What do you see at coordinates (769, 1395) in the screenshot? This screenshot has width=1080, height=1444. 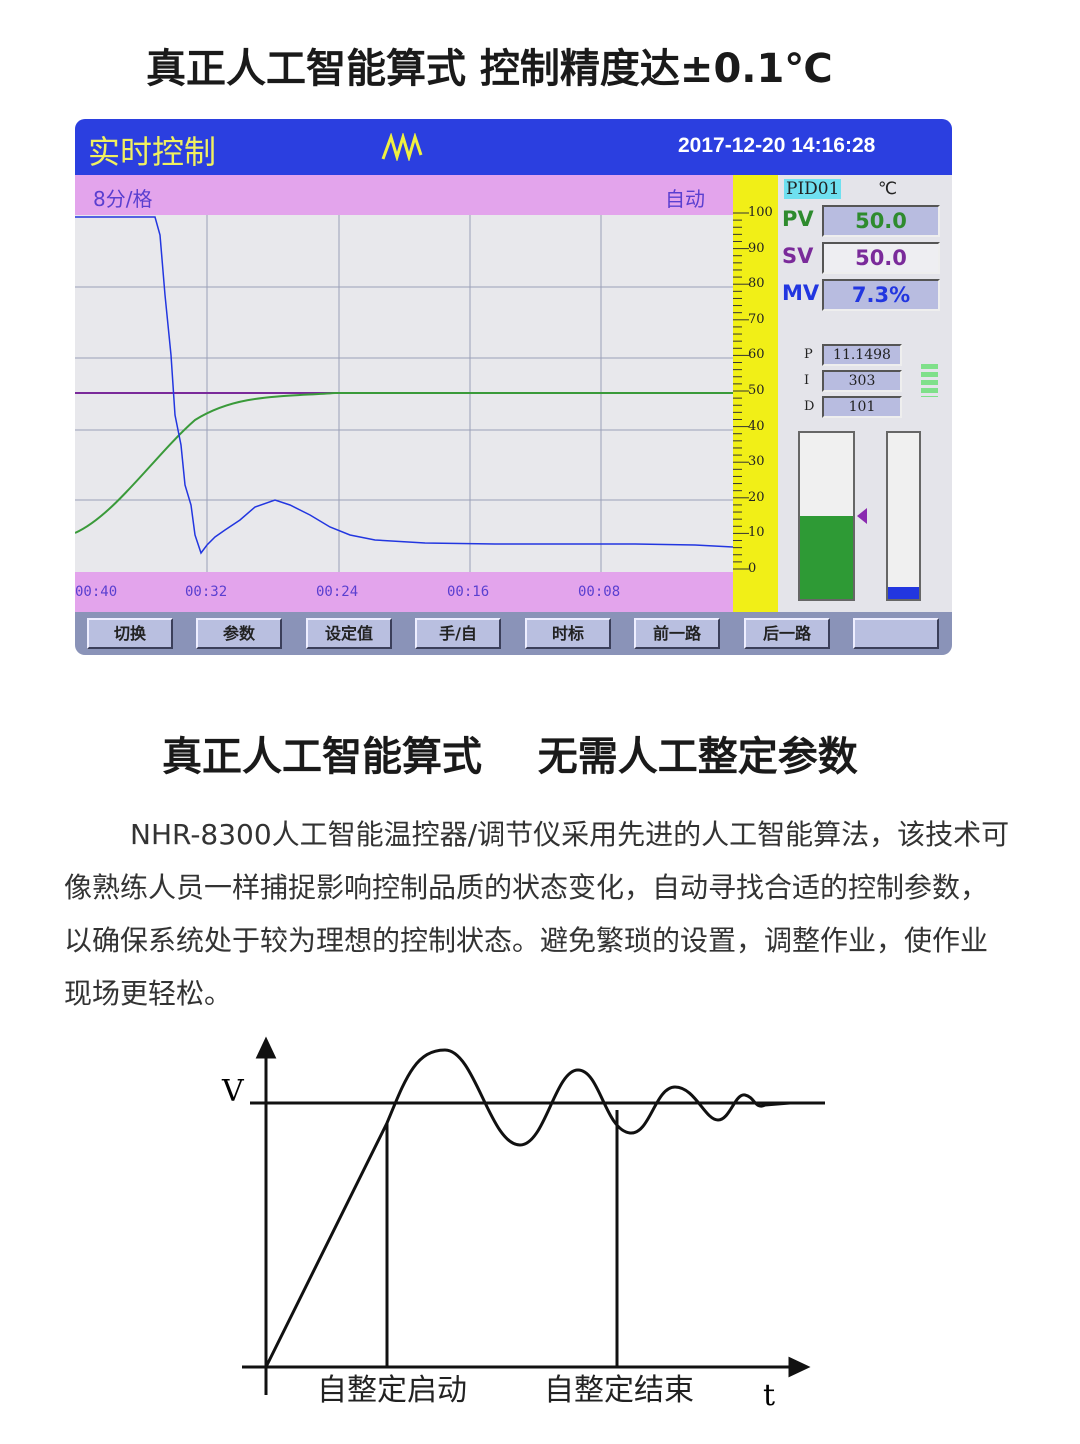 I see `x-axis-label: t` at bounding box center [769, 1395].